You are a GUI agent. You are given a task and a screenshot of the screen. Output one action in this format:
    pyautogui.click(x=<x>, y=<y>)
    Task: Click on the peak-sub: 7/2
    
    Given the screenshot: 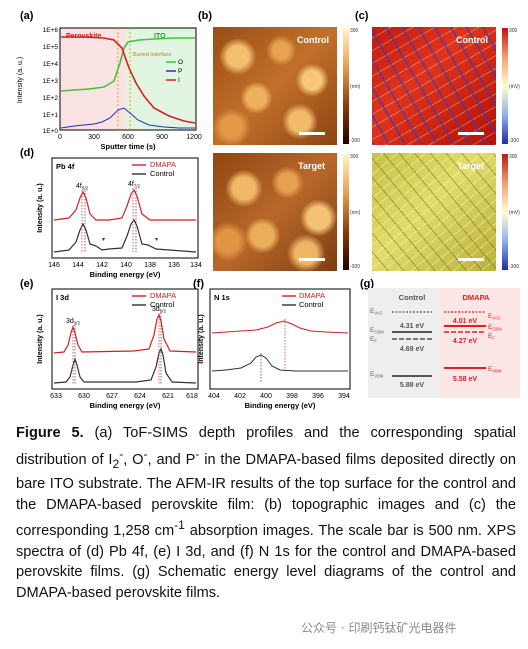 What is the action you would take?
    pyautogui.click(x=137, y=186)
    